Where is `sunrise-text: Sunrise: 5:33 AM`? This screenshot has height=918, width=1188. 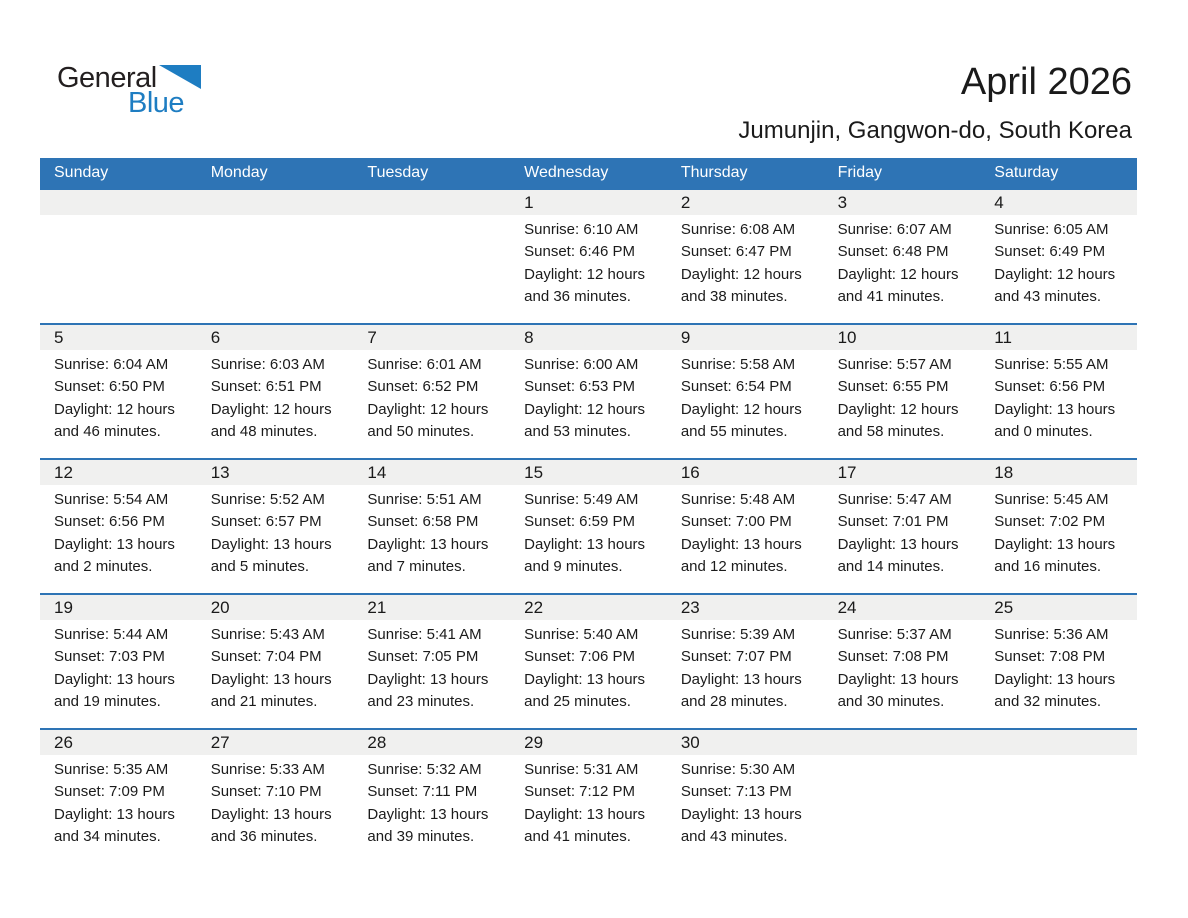 sunrise-text: Sunrise: 5:33 AM is located at coordinates (267, 769).